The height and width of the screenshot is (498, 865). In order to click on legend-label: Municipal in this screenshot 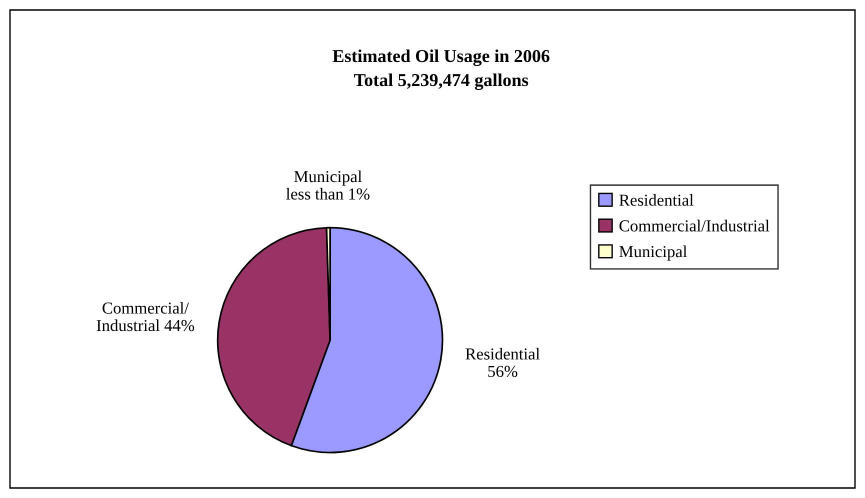, I will do `click(653, 253)`.